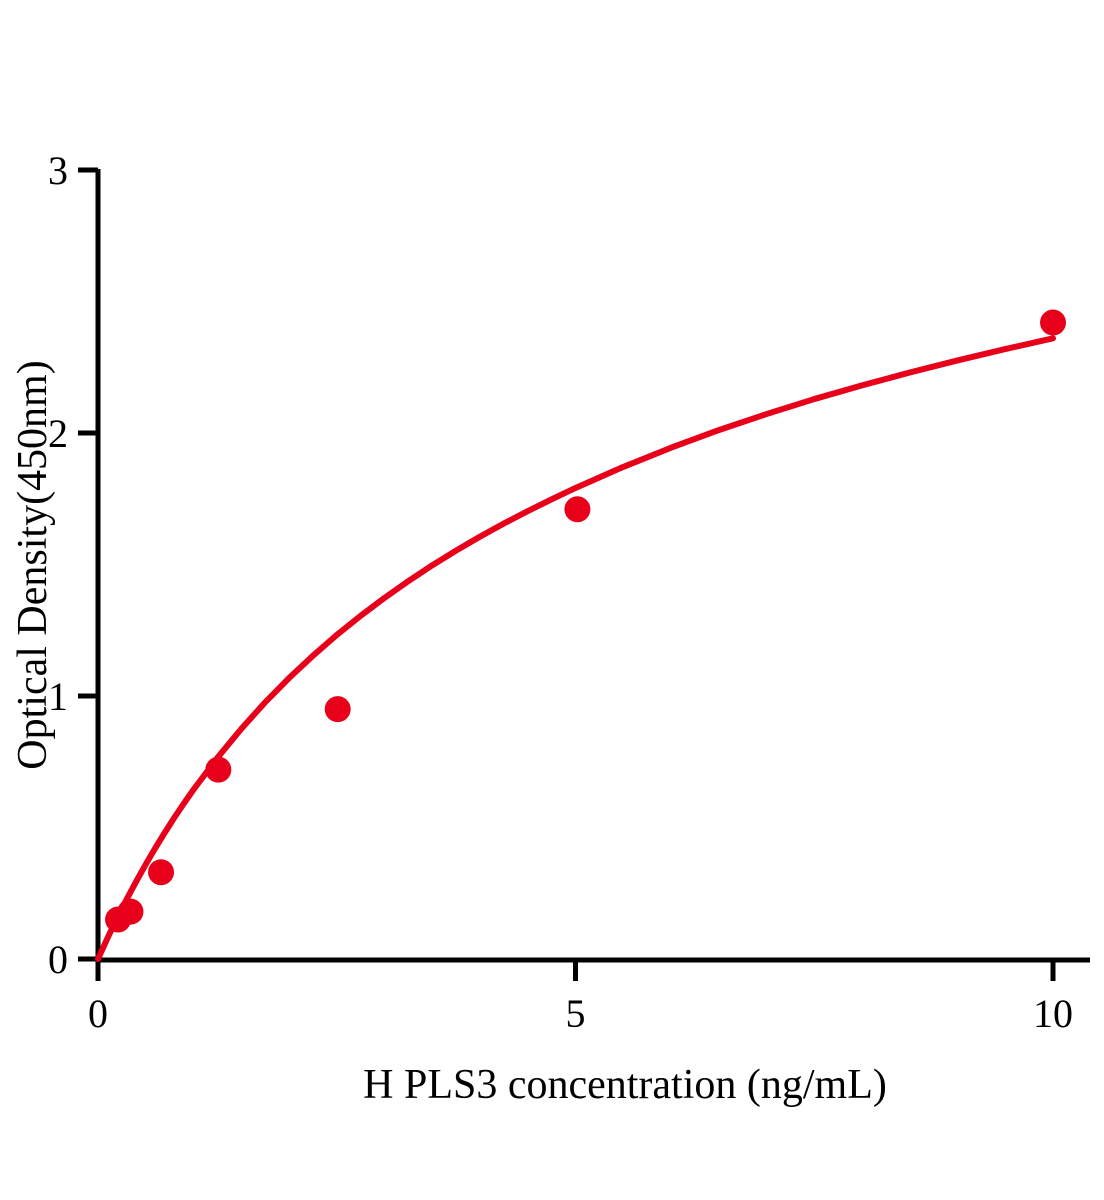 This screenshot has width=1104, height=1200. I want to click on x-axis-ticks: 0 5 10, so click(580, 997).